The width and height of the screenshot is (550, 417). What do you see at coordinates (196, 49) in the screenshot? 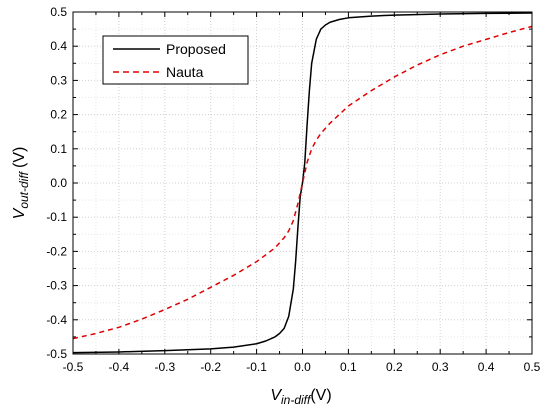
I see `legend-label-proposed: Proposed` at bounding box center [196, 49].